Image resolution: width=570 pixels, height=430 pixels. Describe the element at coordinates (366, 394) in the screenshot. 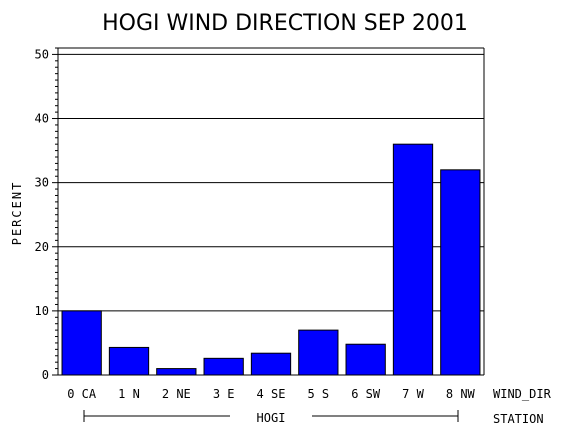

I see `x-tick-label: 6 SW` at that location.